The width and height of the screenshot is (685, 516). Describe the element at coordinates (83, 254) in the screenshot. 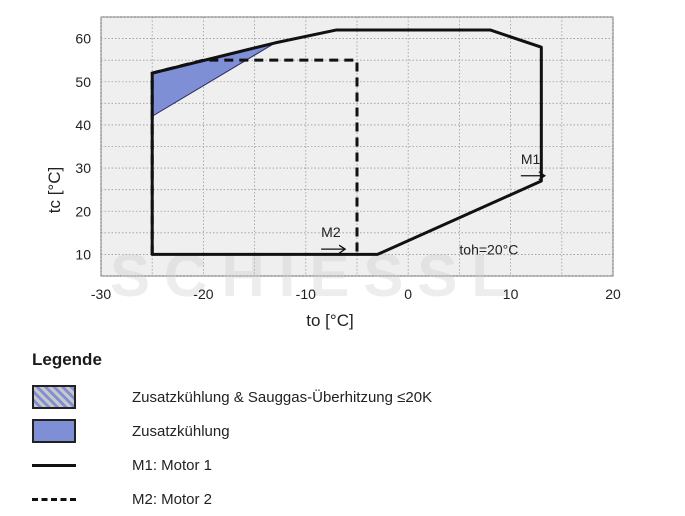

I see `y-tick-label: 10` at that location.